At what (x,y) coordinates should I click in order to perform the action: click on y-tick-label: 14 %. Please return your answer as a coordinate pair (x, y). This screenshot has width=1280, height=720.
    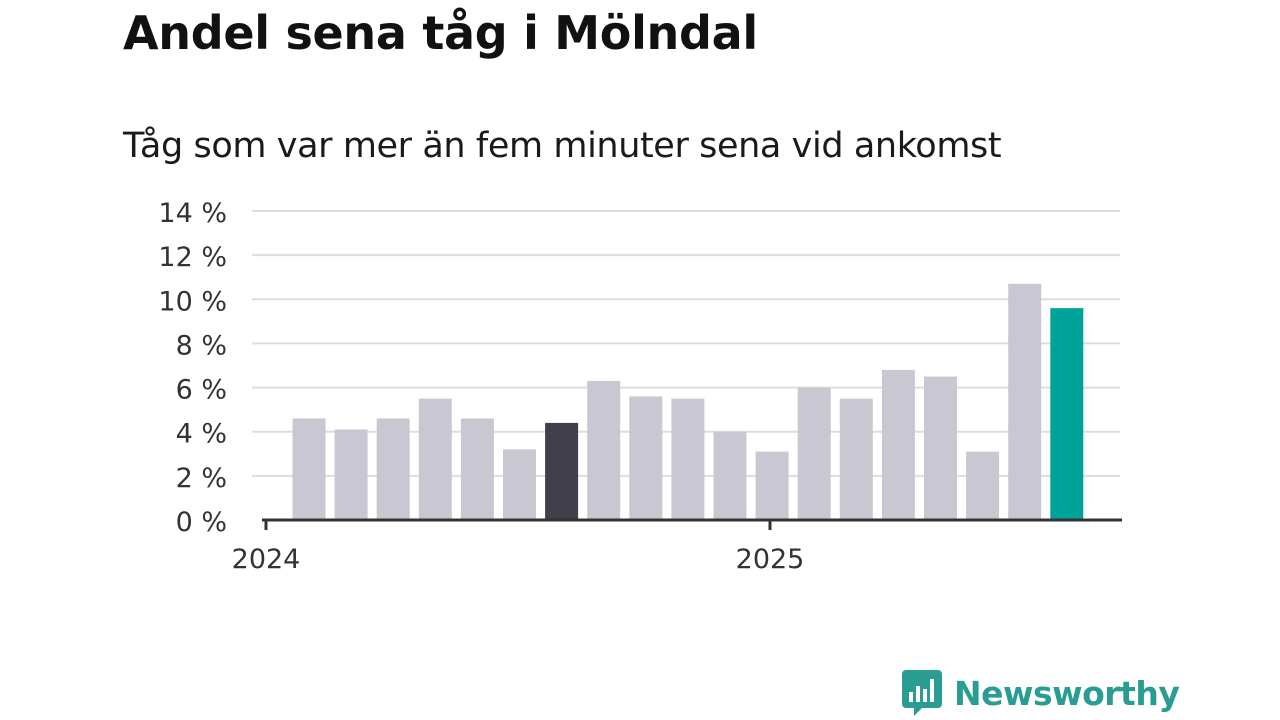
    Looking at the image, I should click on (192, 213).